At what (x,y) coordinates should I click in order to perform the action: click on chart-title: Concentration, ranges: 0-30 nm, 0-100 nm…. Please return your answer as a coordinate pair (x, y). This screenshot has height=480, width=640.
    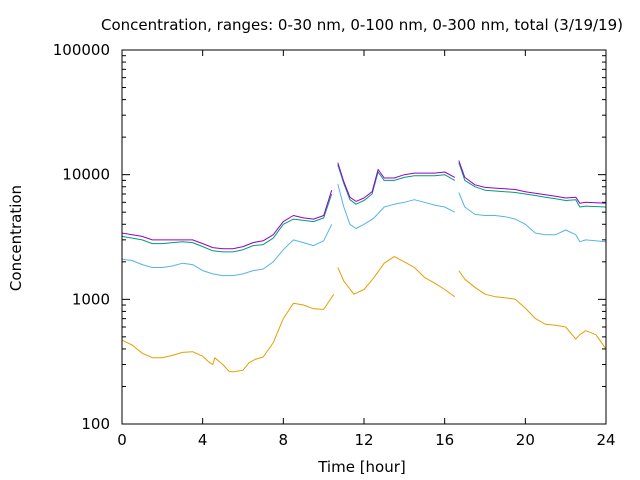
    Looking at the image, I should click on (362, 25).